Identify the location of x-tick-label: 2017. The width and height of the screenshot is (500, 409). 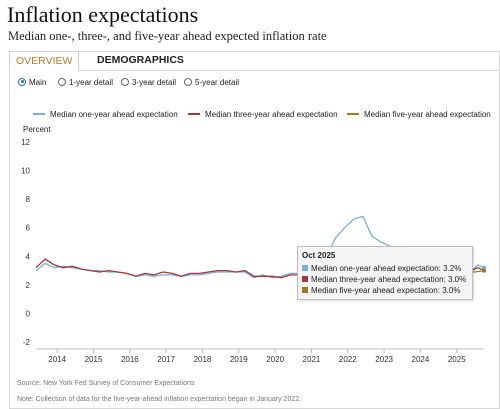
(166, 359).